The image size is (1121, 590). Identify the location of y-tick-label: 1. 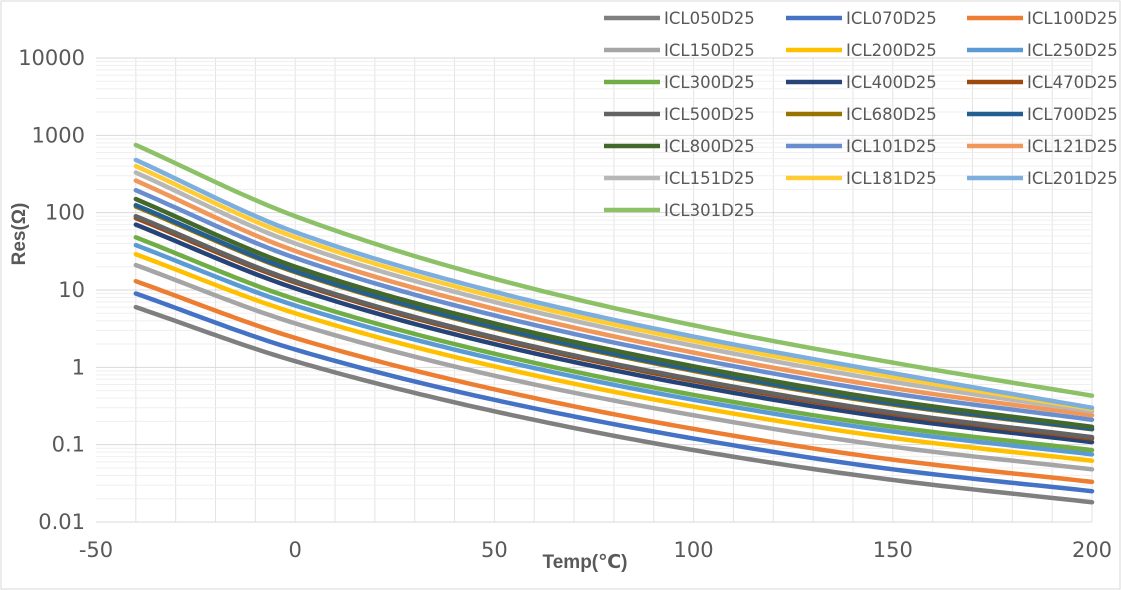
(78, 367).